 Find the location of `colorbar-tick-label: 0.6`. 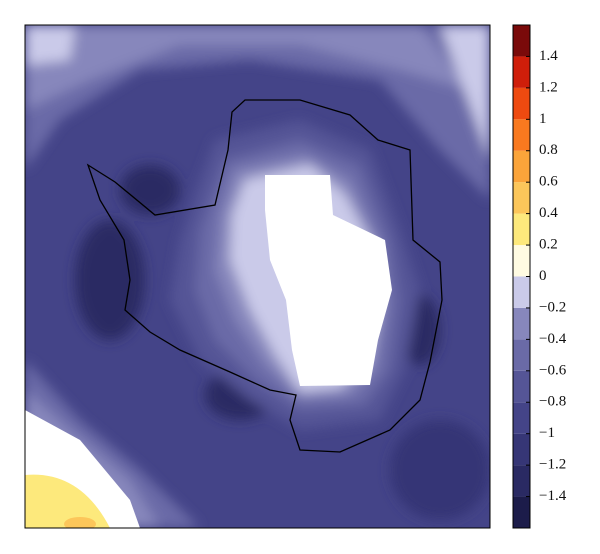

colorbar-tick-label: 0.6 is located at coordinates (548, 182).